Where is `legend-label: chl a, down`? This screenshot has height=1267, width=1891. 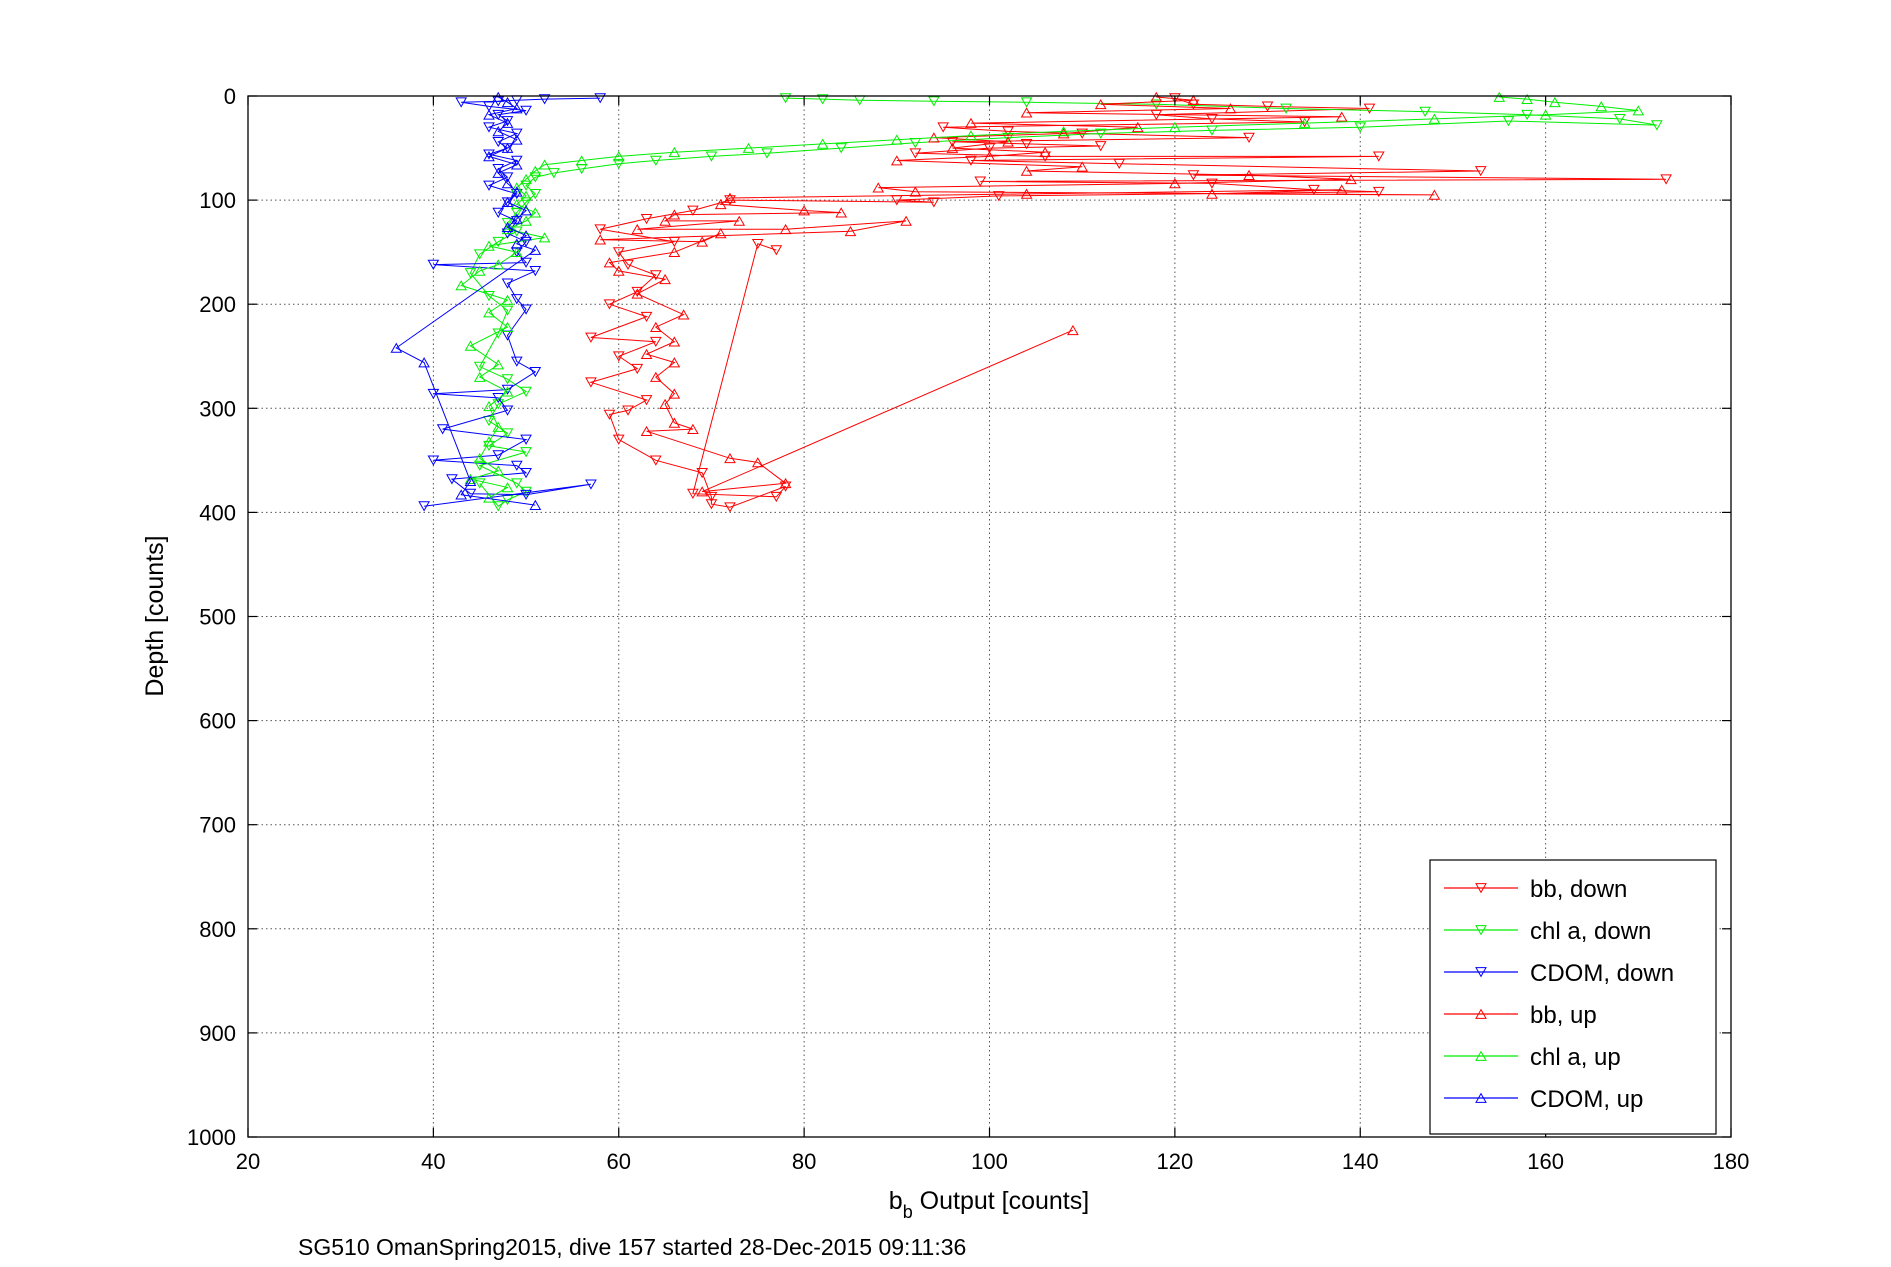
legend-label: chl a, down is located at coordinates (1590, 931).